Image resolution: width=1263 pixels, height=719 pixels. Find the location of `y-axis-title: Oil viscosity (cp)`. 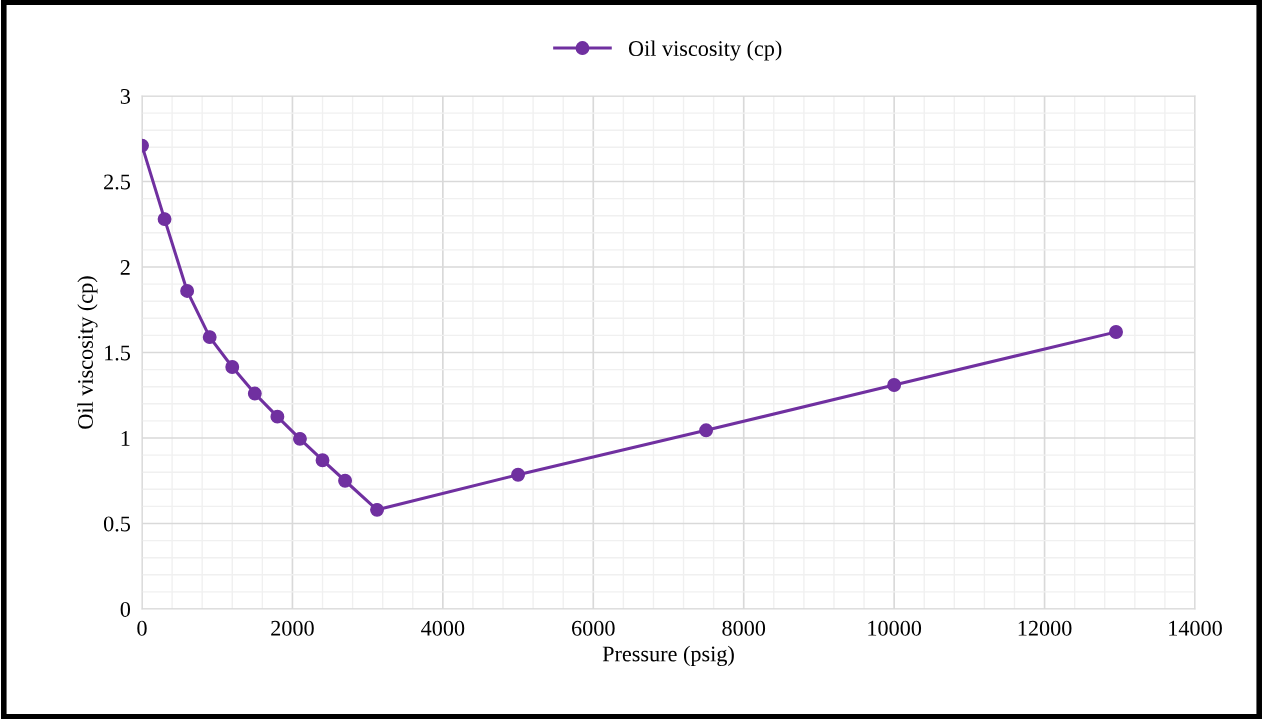

y-axis-title: Oil viscosity (cp) is located at coordinates (87, 352).